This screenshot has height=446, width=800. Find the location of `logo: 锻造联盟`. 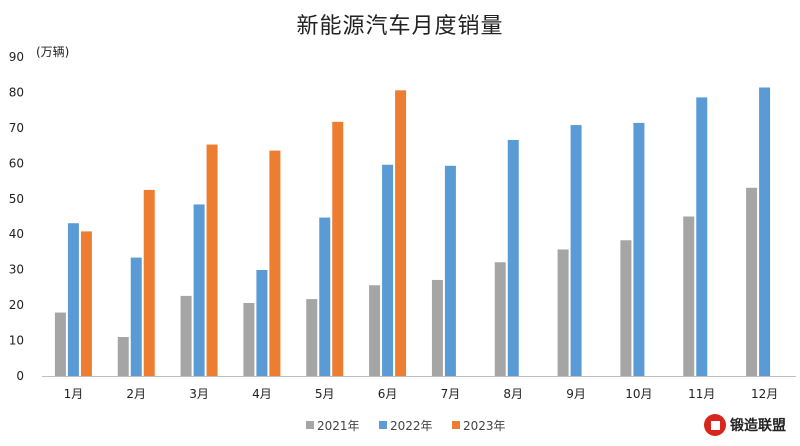

logo: 锻造联盟 is located at coordinates (745, 425).